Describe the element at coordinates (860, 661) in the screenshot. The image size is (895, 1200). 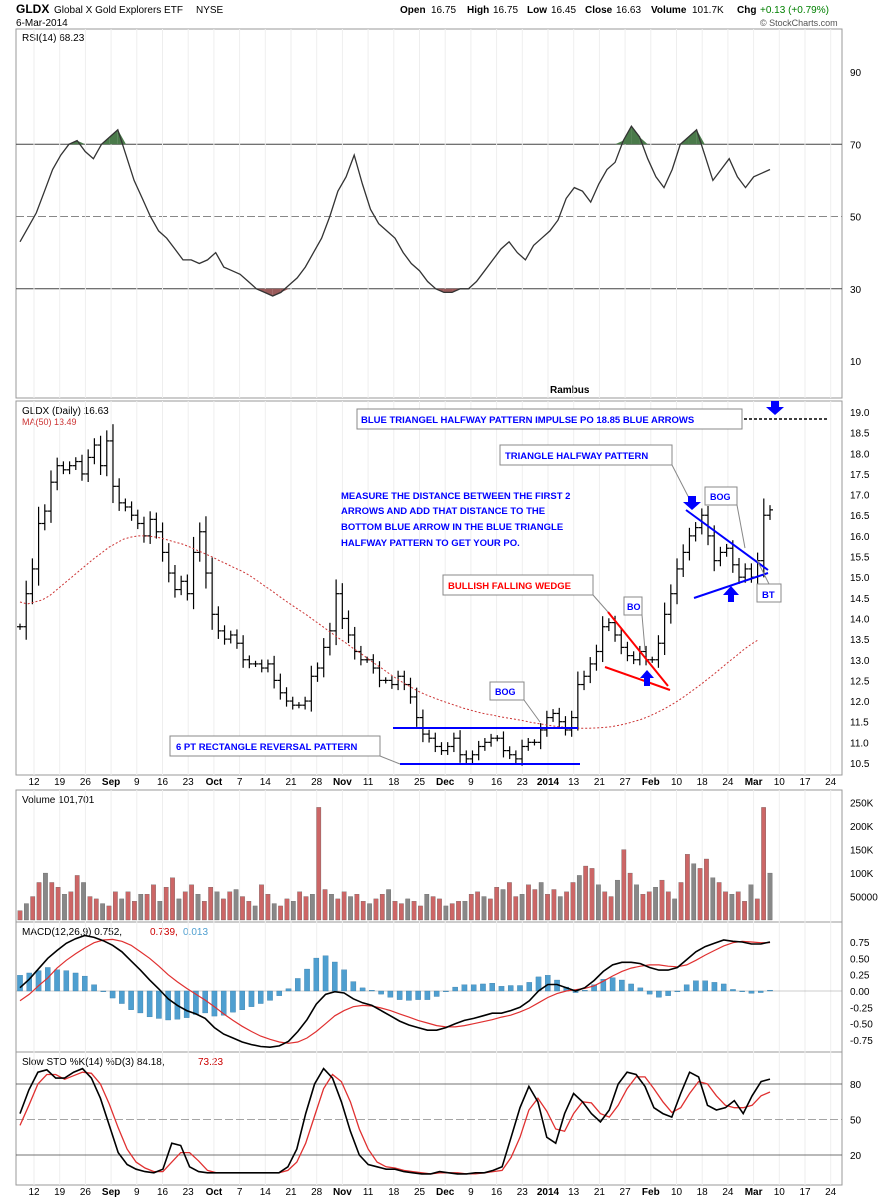
I see `price-tick-label: 13.0` at that location.